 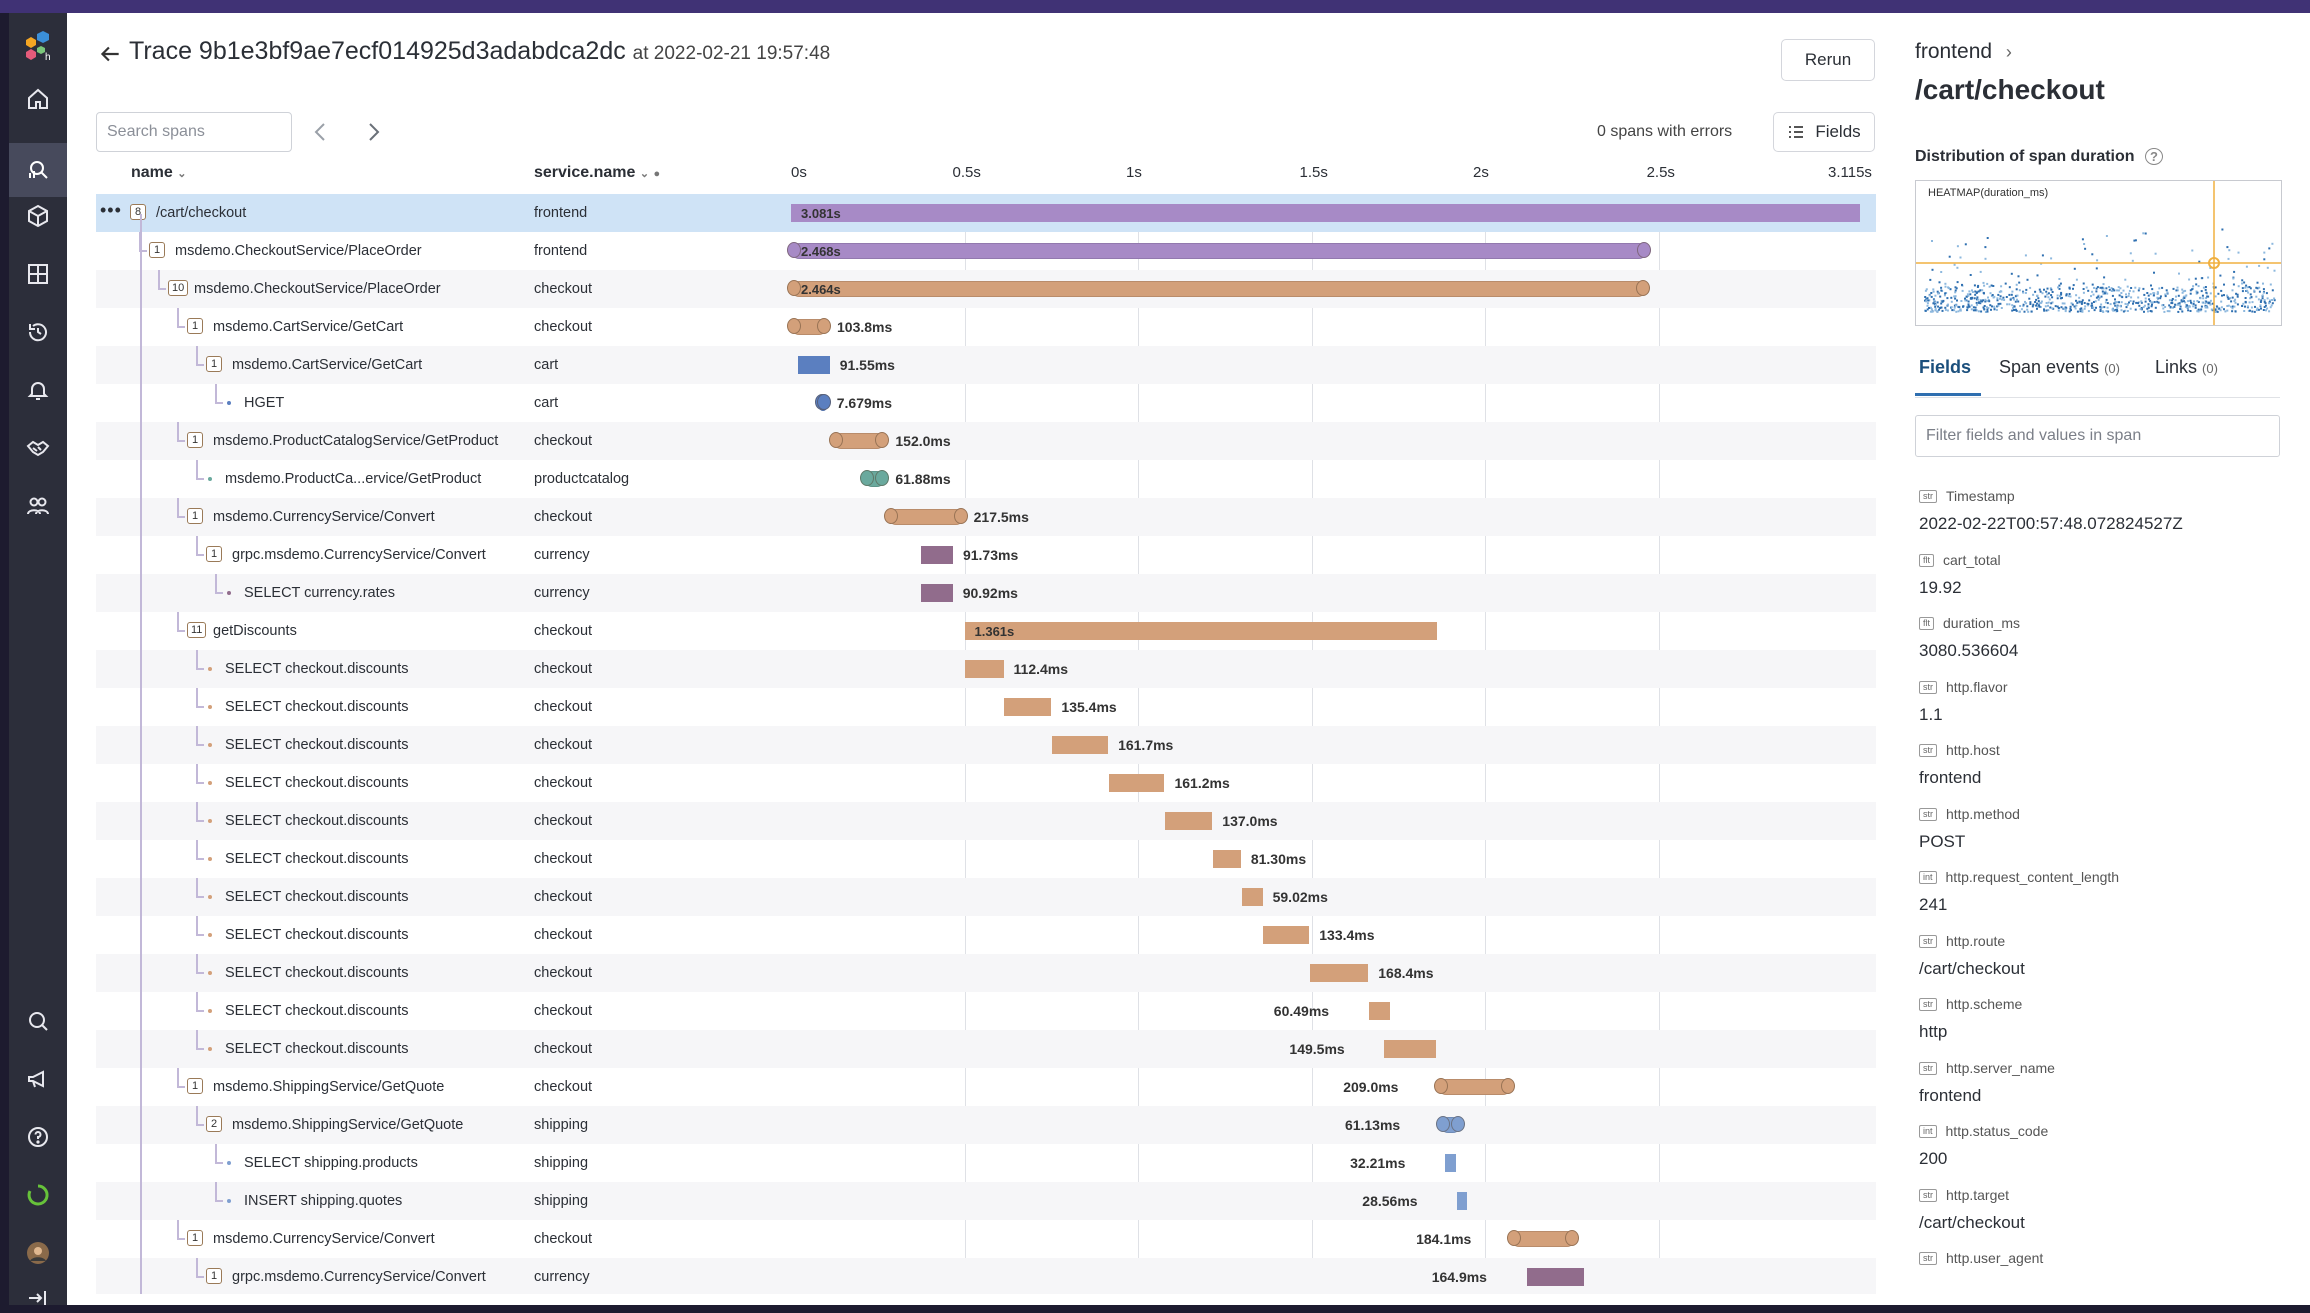 I want to click on tab-span-events: Span events (0), so click(x=2059, y=367).